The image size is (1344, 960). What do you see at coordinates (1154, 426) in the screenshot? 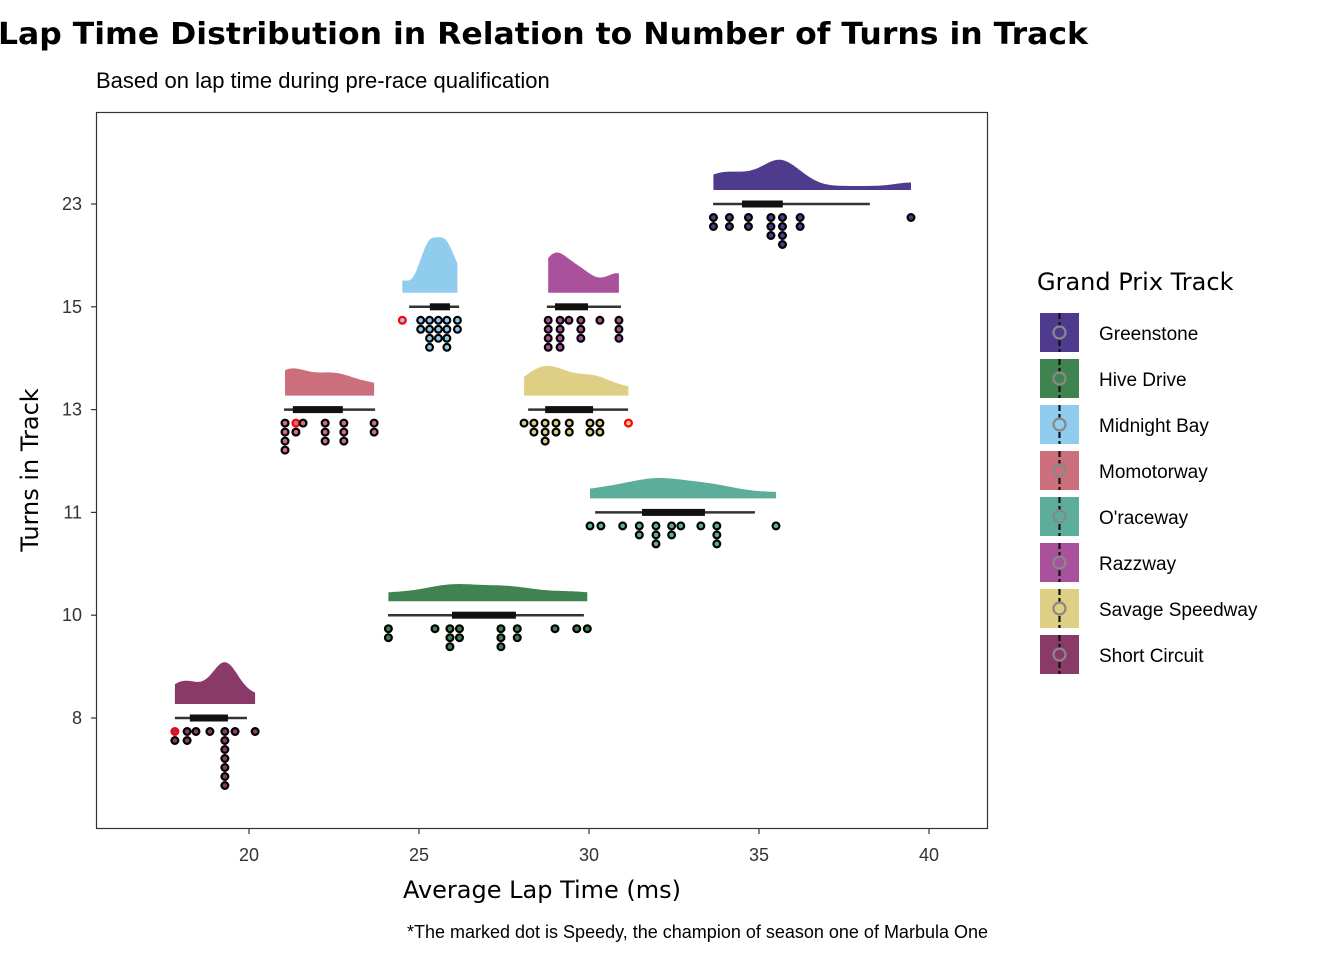
I see `legend-label: Midnight Bay` at bounding box center [1154, 426].